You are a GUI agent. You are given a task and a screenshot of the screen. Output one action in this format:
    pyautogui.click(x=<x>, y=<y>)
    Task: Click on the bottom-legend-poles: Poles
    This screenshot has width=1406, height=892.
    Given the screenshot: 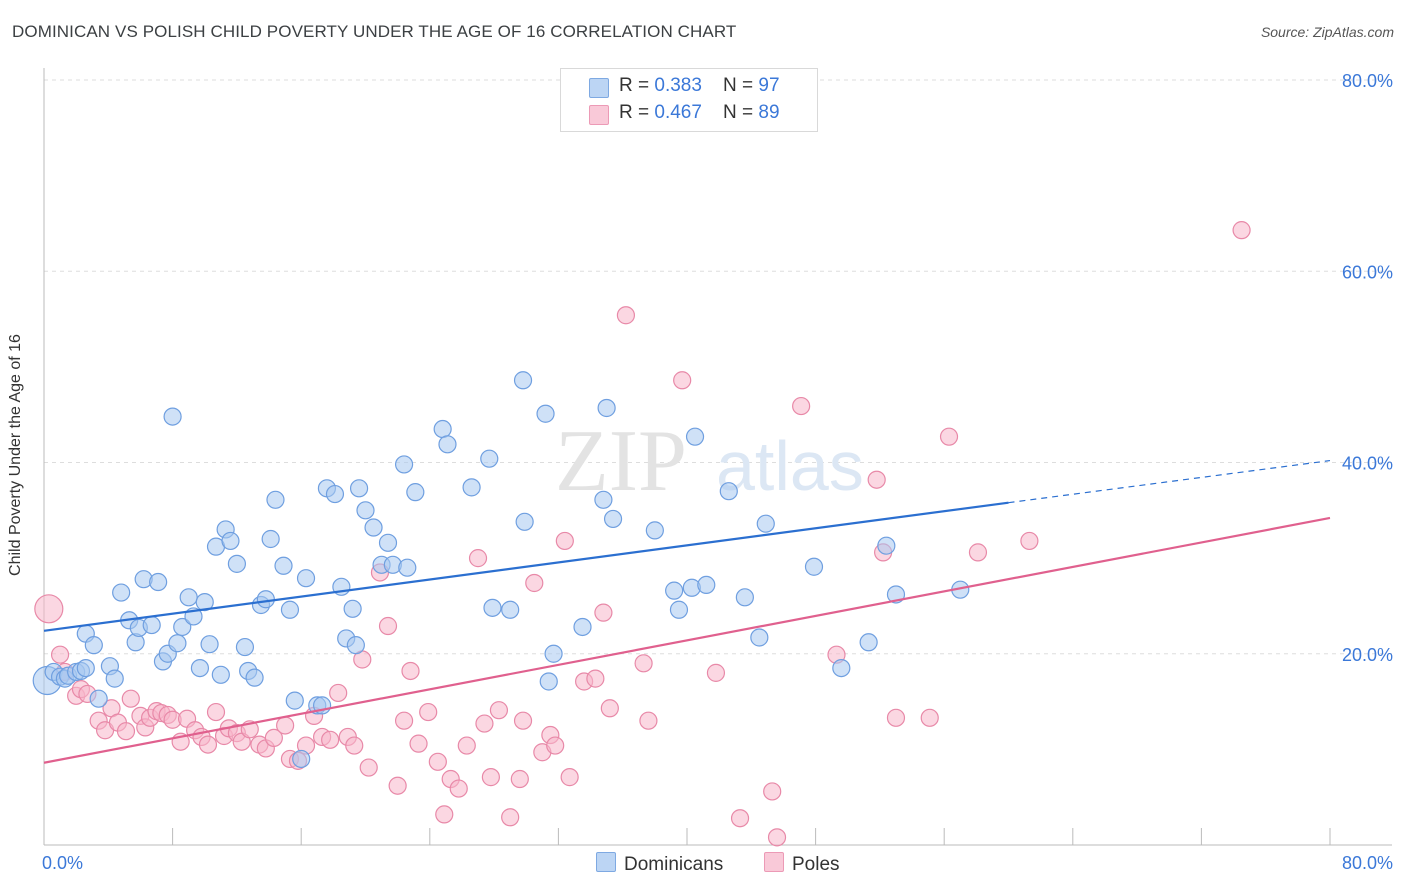 What is the action you would take?
    pyautogui.click(x=802, y=864)
    